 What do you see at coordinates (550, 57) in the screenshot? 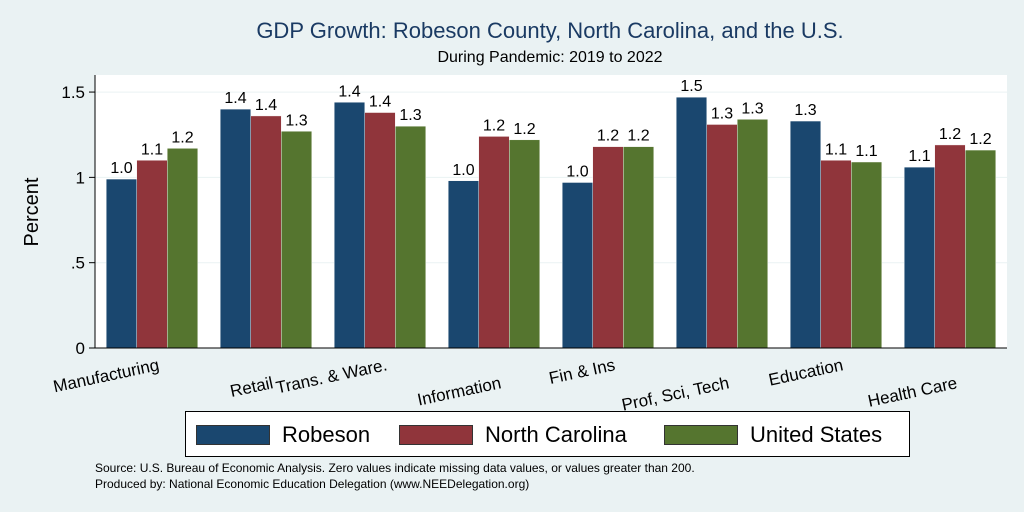
I see `chart-subtitle: During Pandemic: 2019 to 2022` at bounding box center [550, 57].